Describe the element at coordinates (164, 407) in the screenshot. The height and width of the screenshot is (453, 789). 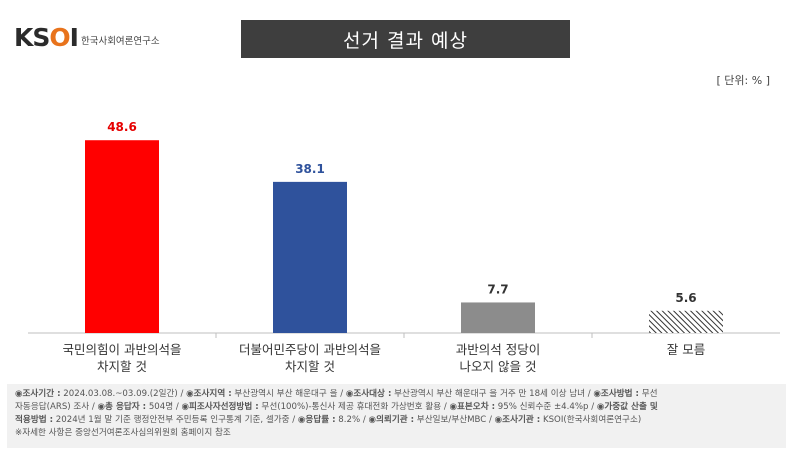
I see `footer-value: 504명 /` at that location.